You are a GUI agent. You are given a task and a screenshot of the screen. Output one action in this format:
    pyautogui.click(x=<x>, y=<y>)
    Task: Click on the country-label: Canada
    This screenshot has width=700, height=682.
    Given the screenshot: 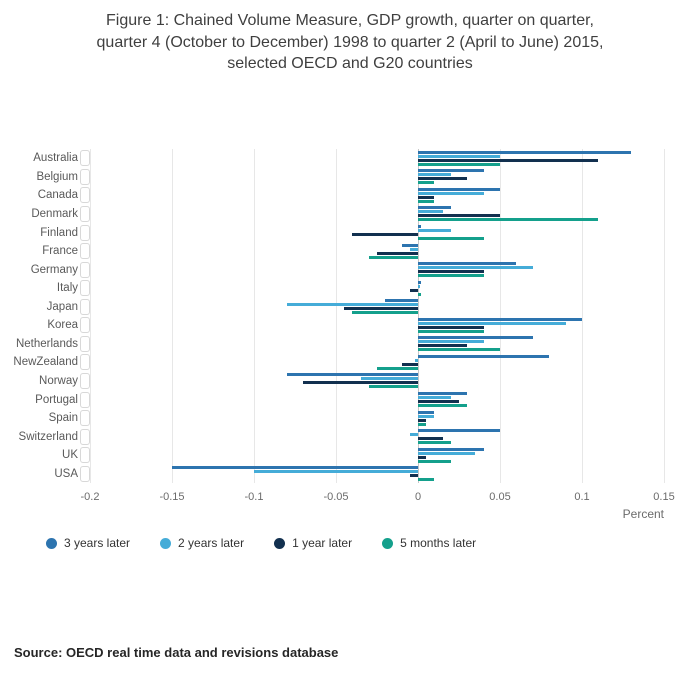 What is the action you would take?
    pyautogui.click(x=57, y=195)
    